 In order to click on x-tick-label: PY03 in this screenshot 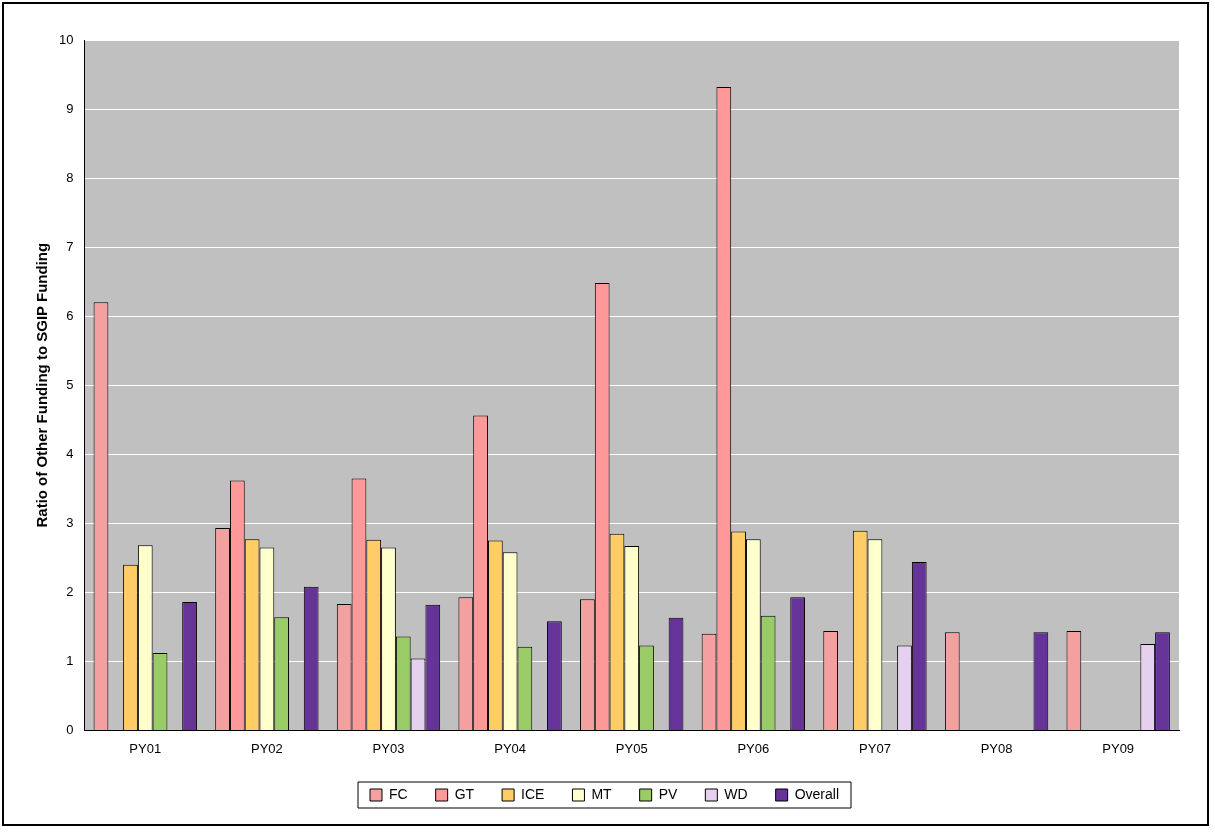, I will do `click(388, 748)`.